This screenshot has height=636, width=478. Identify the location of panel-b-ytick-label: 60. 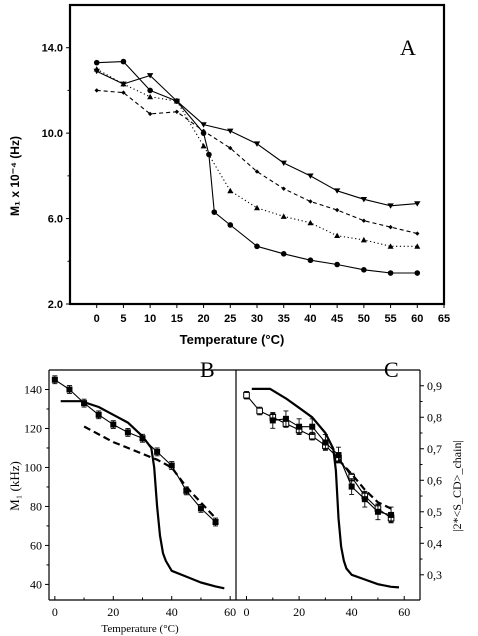
(36, 545).